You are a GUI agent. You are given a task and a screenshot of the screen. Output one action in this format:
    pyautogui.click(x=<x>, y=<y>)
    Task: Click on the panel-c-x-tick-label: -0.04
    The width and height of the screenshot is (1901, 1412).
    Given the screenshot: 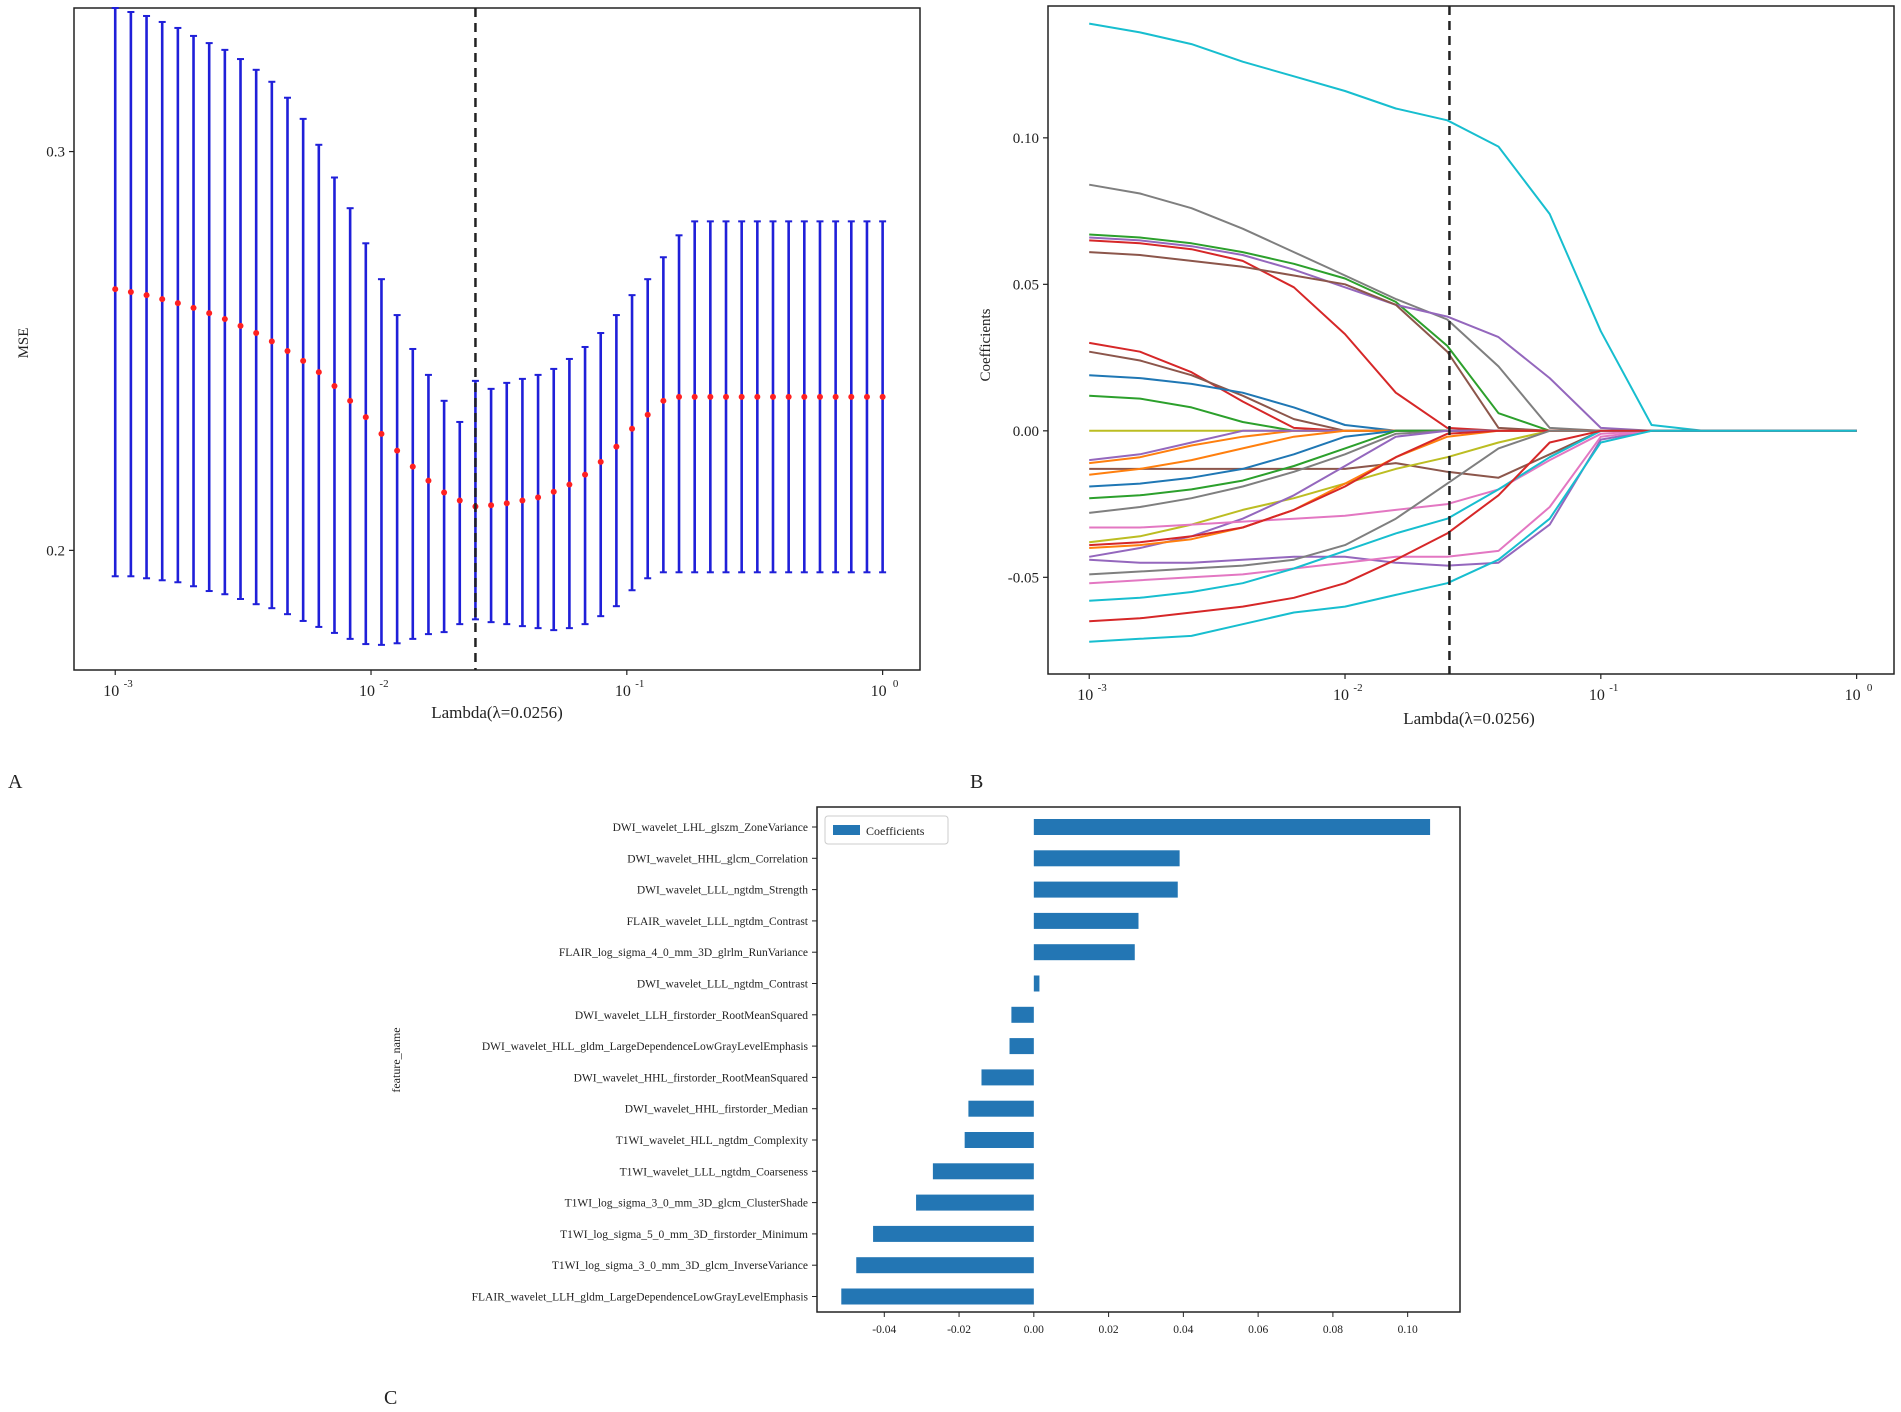 What is the action you would take?
    pyautogui.click(x=884, y=1330)
    